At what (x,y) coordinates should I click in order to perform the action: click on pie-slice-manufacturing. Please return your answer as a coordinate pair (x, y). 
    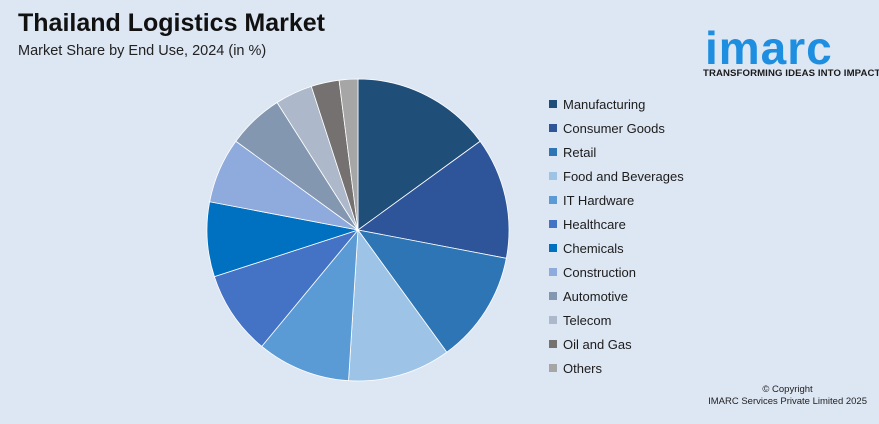
    Looking at the image, I should click on (419, 154).